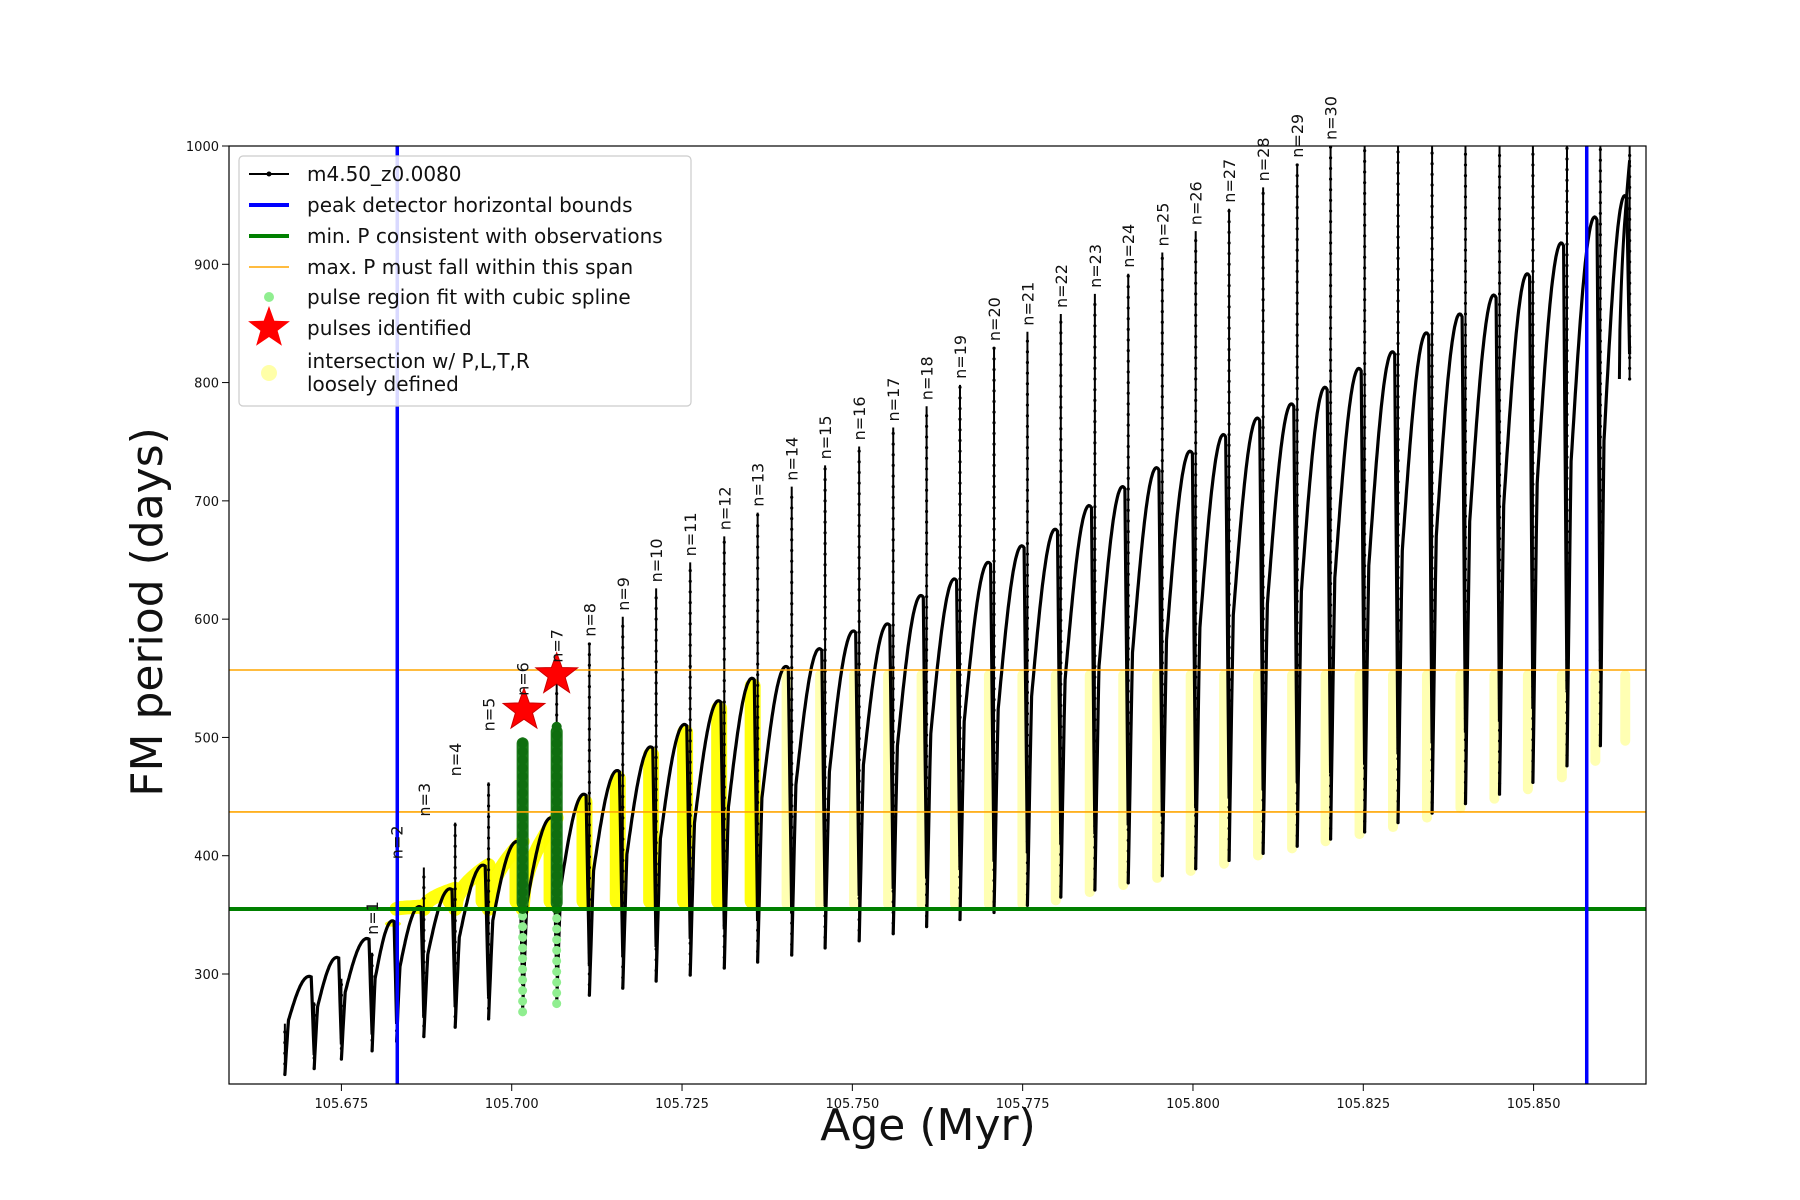 Image resolution: width=1800 pixels, height=1200 pixels. Describe the element at coordinates (927, 378) in the screenshot. I see `pulse-label: n=18` at that location.